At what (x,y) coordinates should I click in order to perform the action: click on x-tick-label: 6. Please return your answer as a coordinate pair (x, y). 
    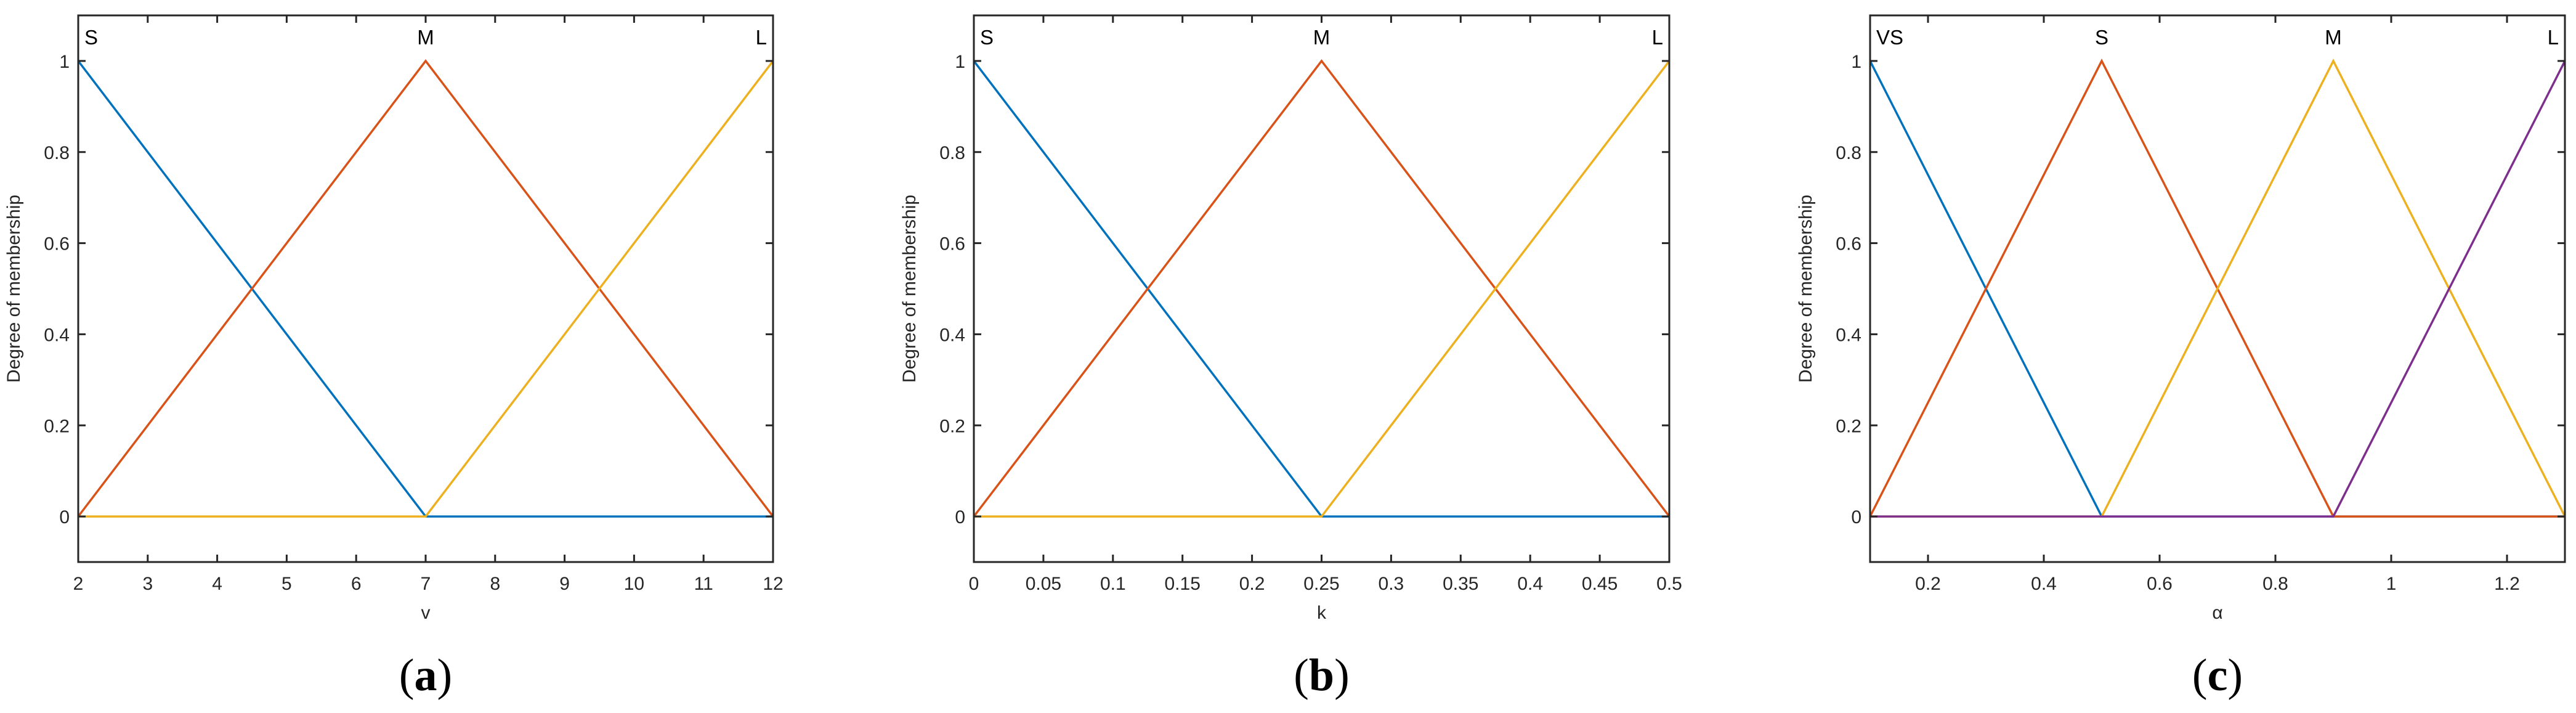
    Looking at the image, I should click on (356, 584).